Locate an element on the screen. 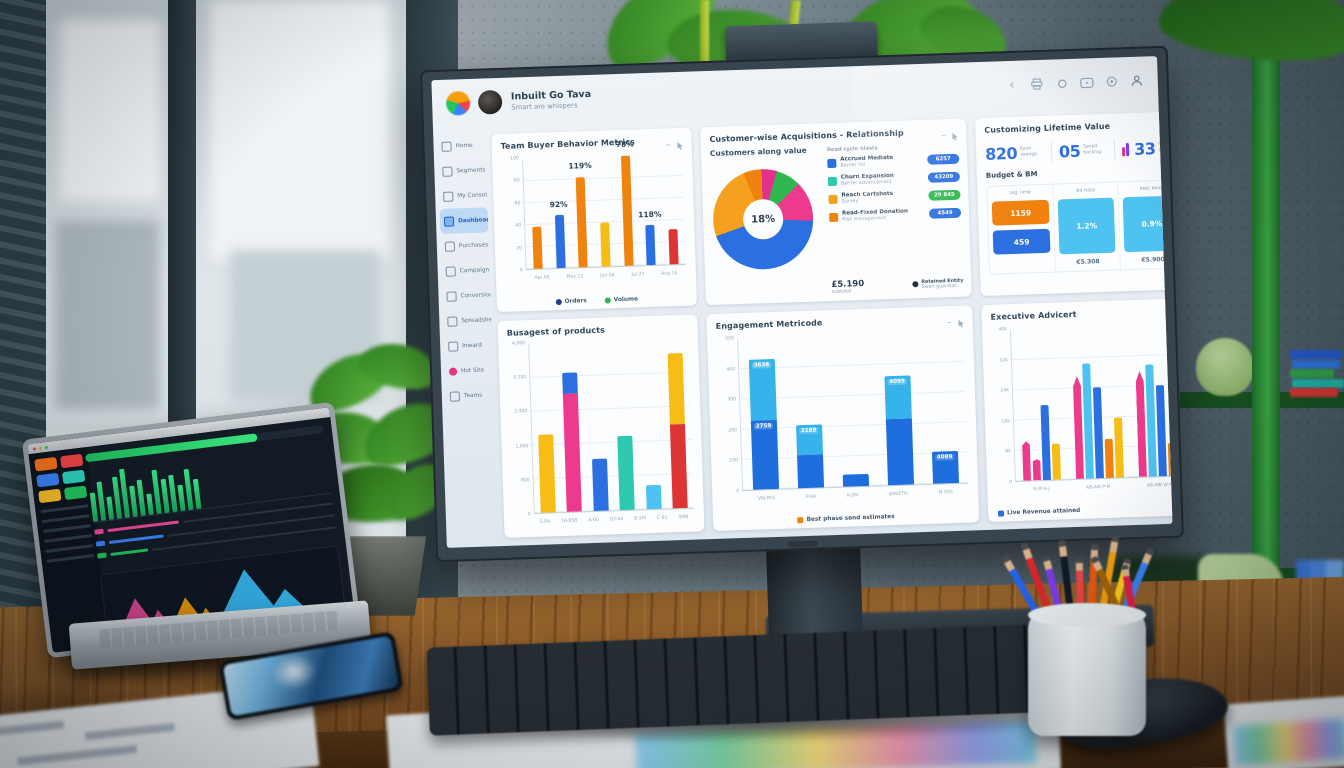 This screenshot has width=1344, height=768. x-tick-label: BAKETH is located at coordinates (898, 494).